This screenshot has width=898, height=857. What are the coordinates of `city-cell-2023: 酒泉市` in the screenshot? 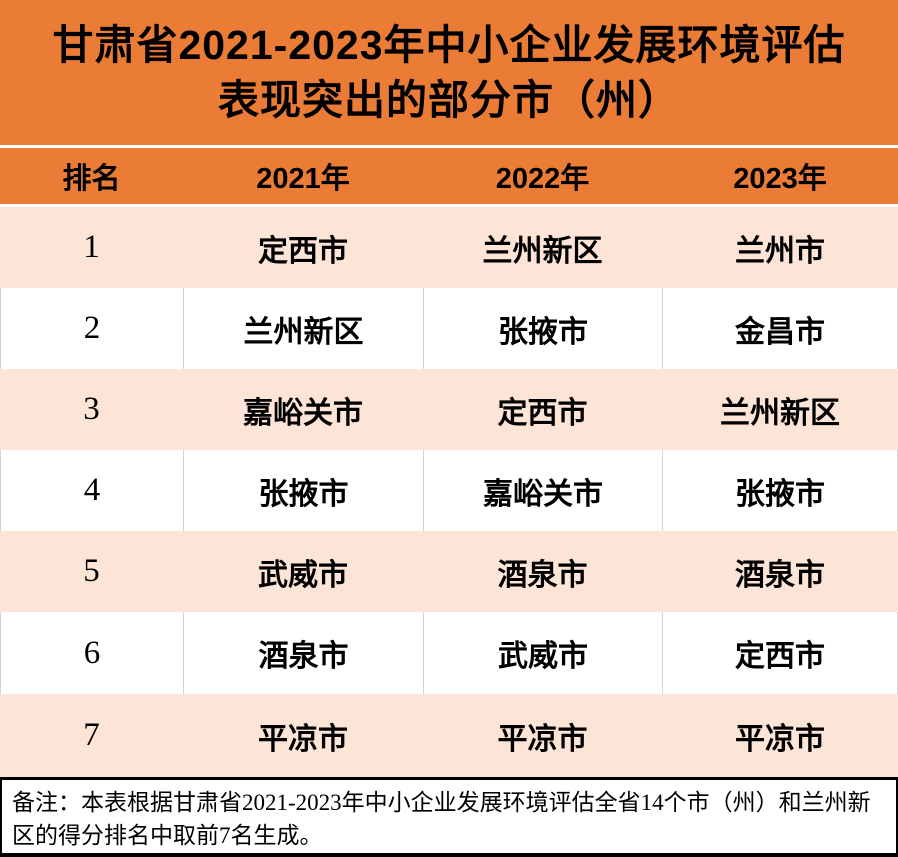 It's located at (780, 575).